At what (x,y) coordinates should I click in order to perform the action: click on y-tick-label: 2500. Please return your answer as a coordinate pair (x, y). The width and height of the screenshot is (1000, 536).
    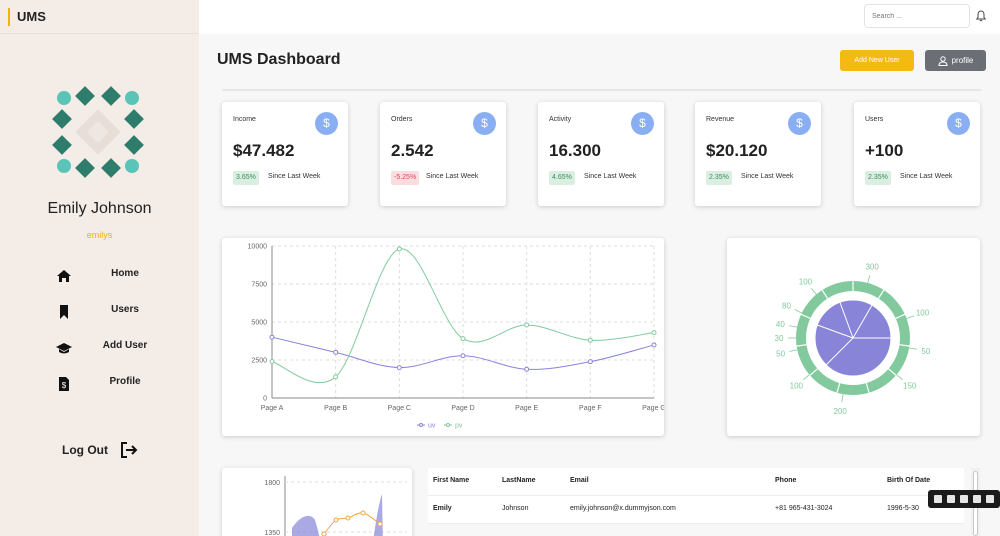
    Looking at the image, I should click on (259, 361).